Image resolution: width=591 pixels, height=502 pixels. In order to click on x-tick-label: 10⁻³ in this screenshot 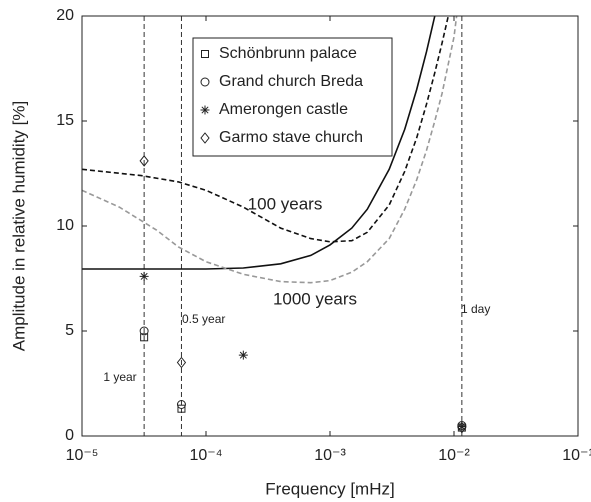, I will do `click(330, 455)`.